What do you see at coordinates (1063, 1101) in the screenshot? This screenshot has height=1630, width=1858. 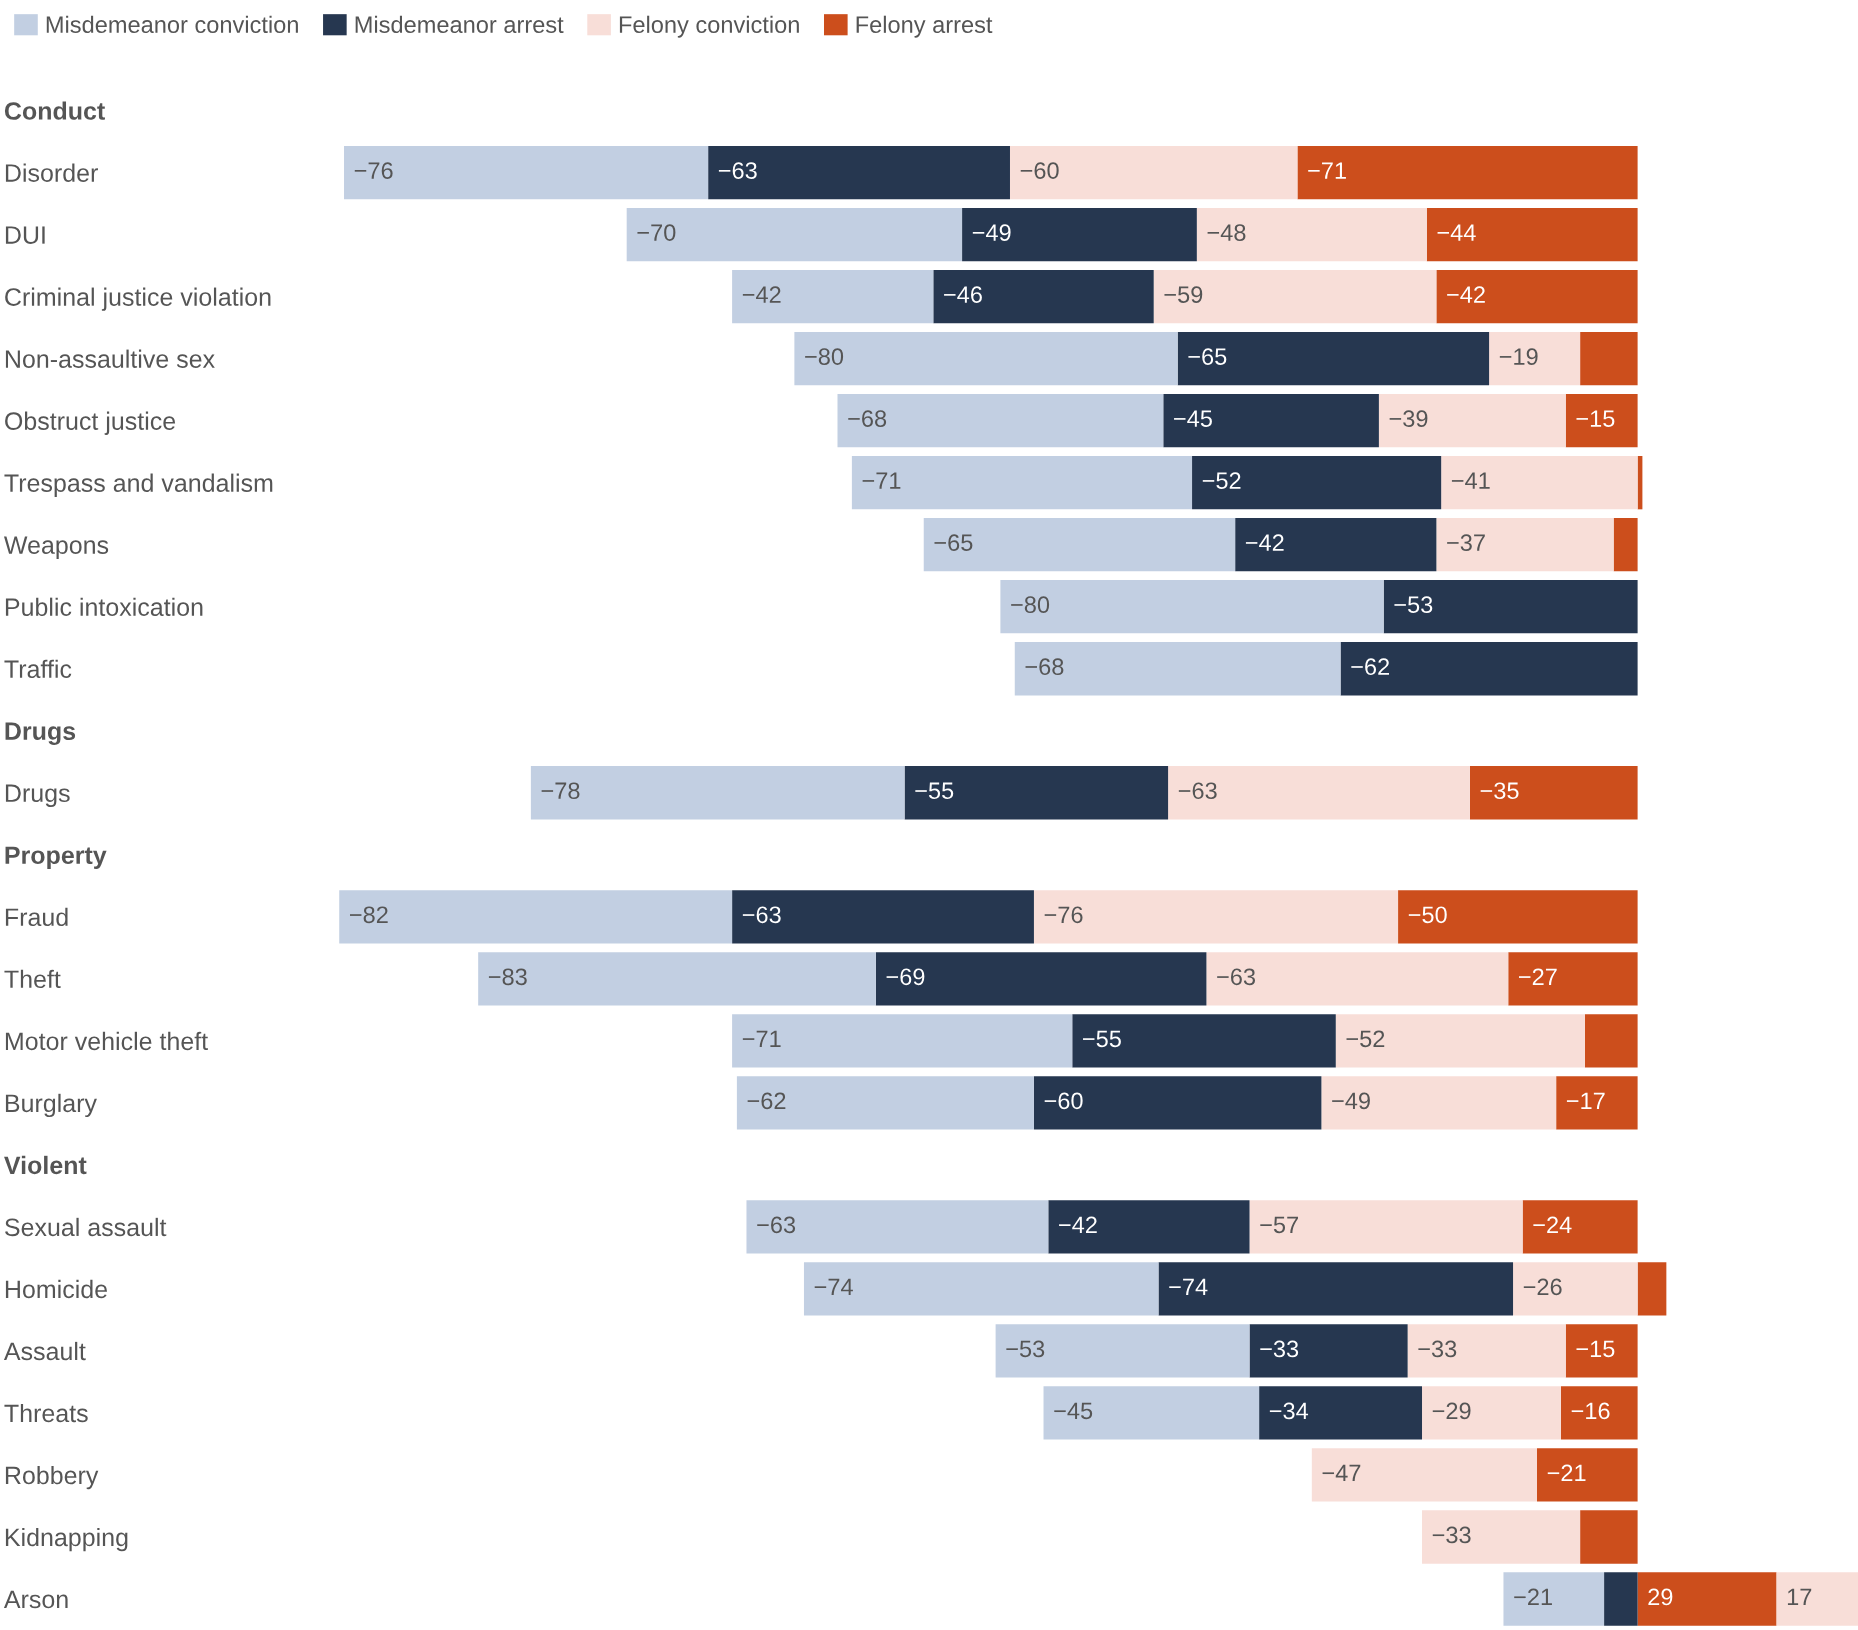 I see `data-label: −60` at bounding box center [1063, 1101].